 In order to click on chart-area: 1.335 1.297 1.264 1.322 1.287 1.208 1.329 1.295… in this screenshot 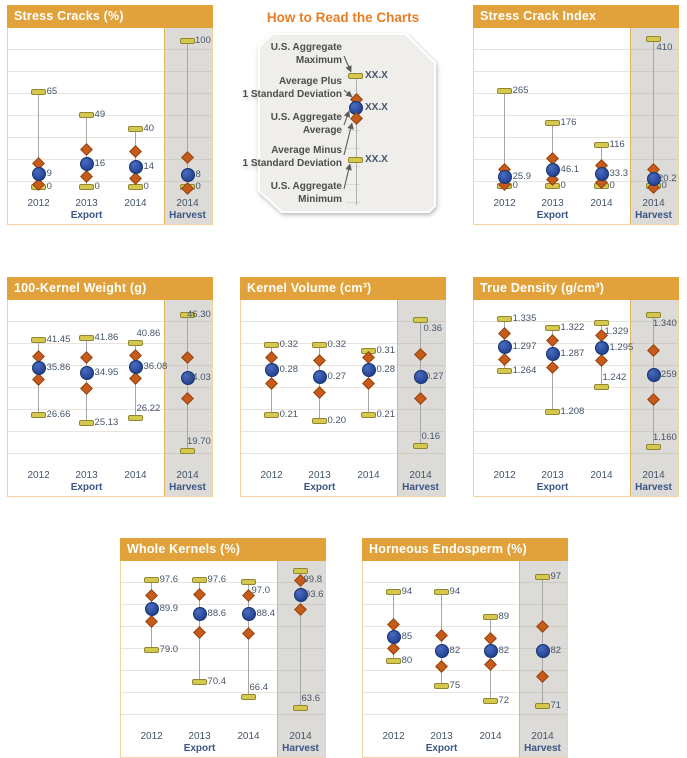, I will do `click(576, 398)`.